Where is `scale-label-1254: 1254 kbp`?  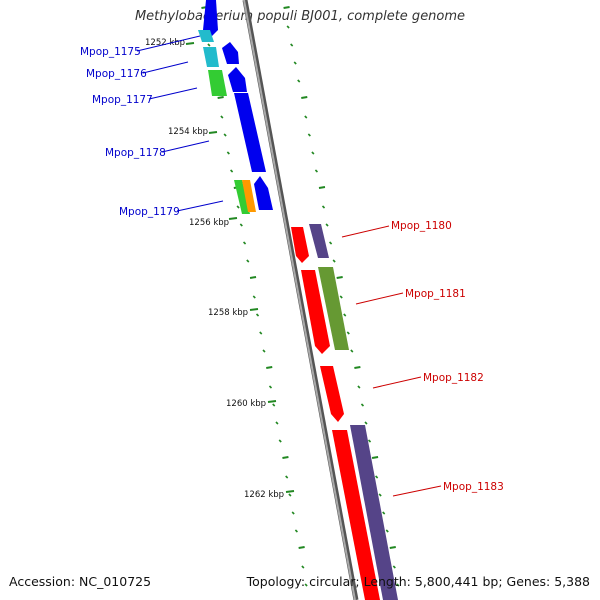
scale-label-1254: 1254 kbp is located at coordinates (188, 132).